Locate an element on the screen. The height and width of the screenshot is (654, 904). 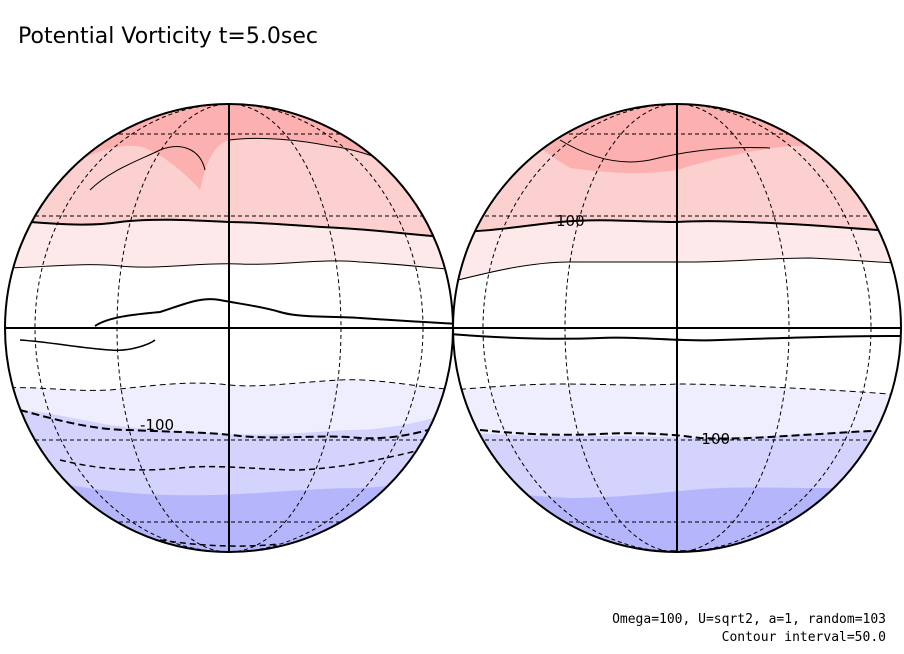
contour-highlat is located at coordinates (665, 151).